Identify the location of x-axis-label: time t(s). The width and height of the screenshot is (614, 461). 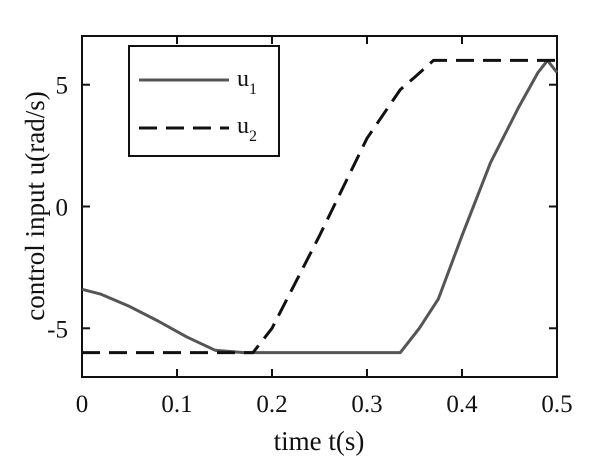
(319, 441).